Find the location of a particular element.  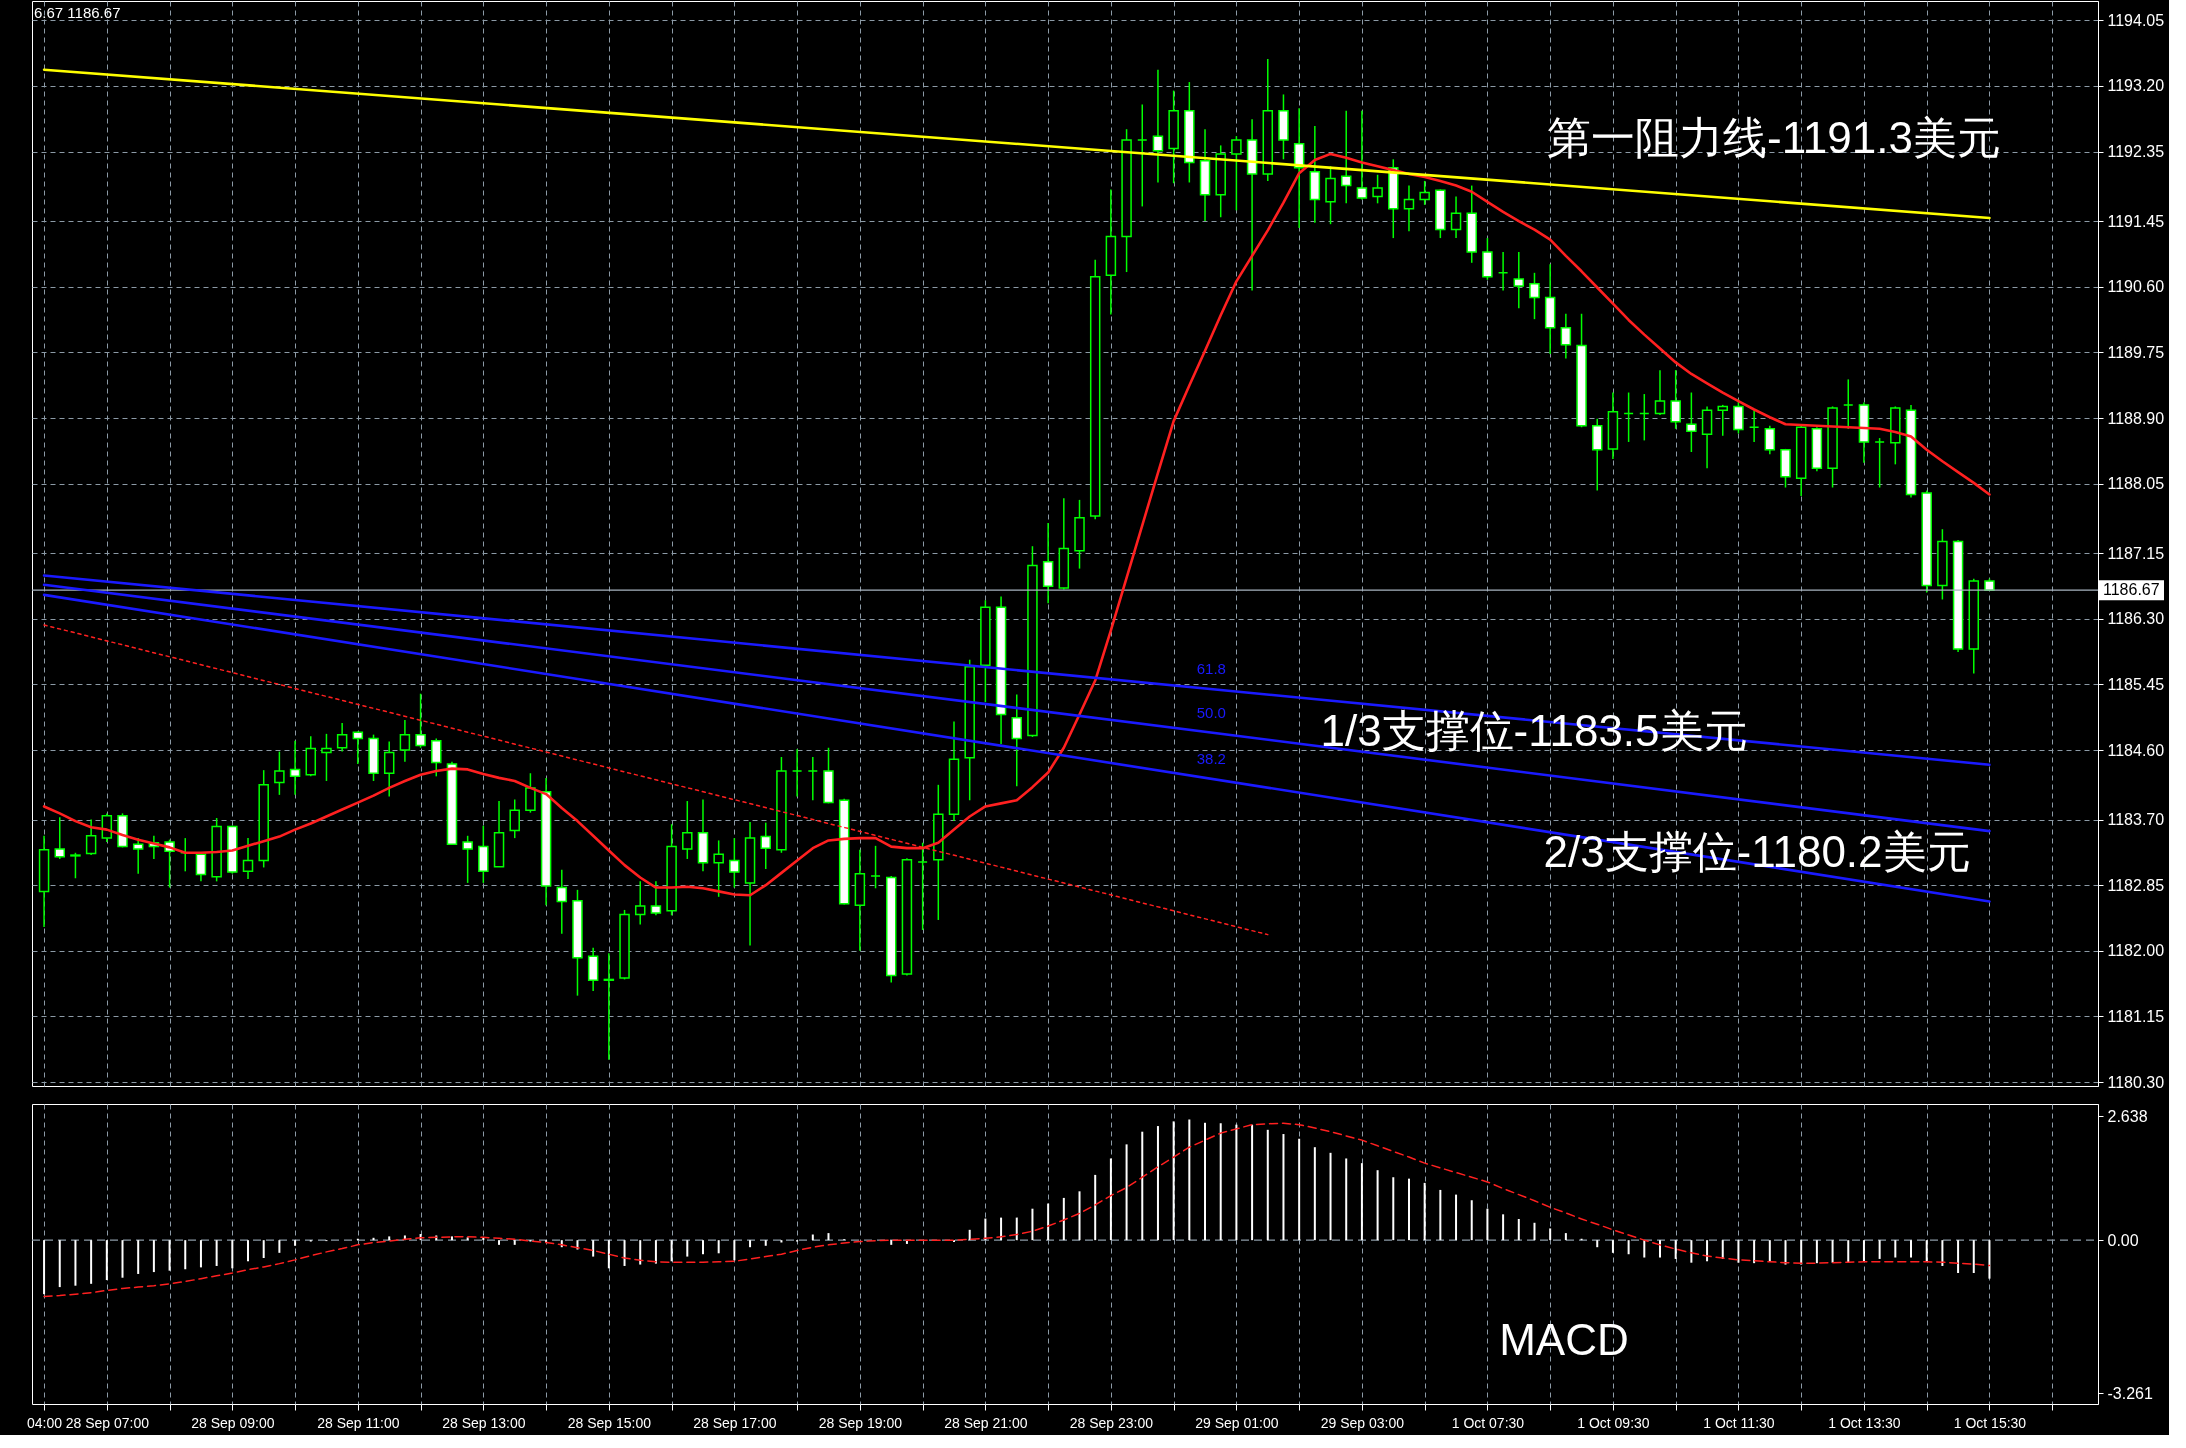

y-tick-label: 1188.90 is located at coordinates (2136, 418).